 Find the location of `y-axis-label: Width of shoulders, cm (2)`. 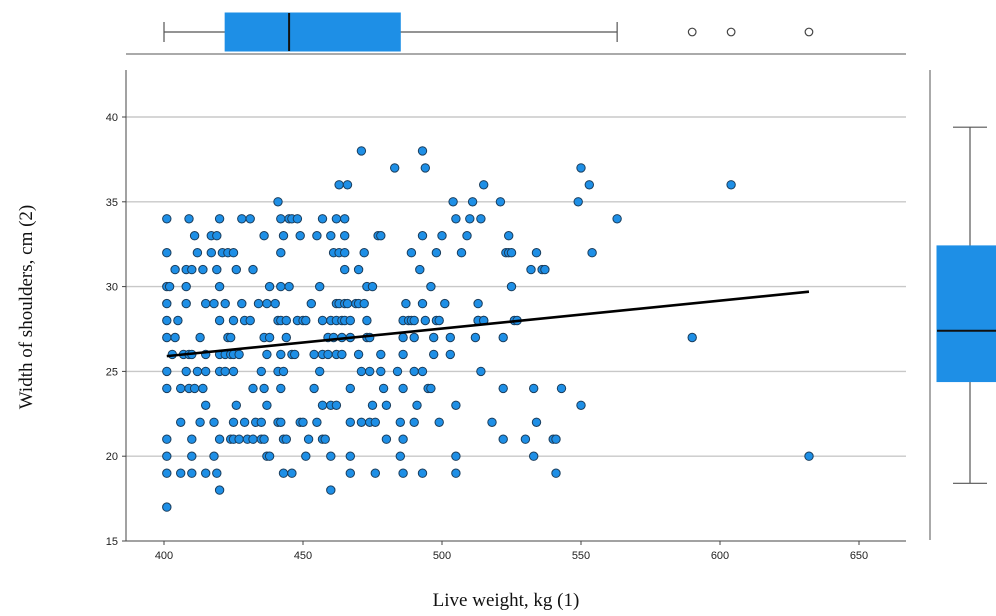

y-axis-label: Width of shoulders, cm (2) is located at coordinates (26, 307).